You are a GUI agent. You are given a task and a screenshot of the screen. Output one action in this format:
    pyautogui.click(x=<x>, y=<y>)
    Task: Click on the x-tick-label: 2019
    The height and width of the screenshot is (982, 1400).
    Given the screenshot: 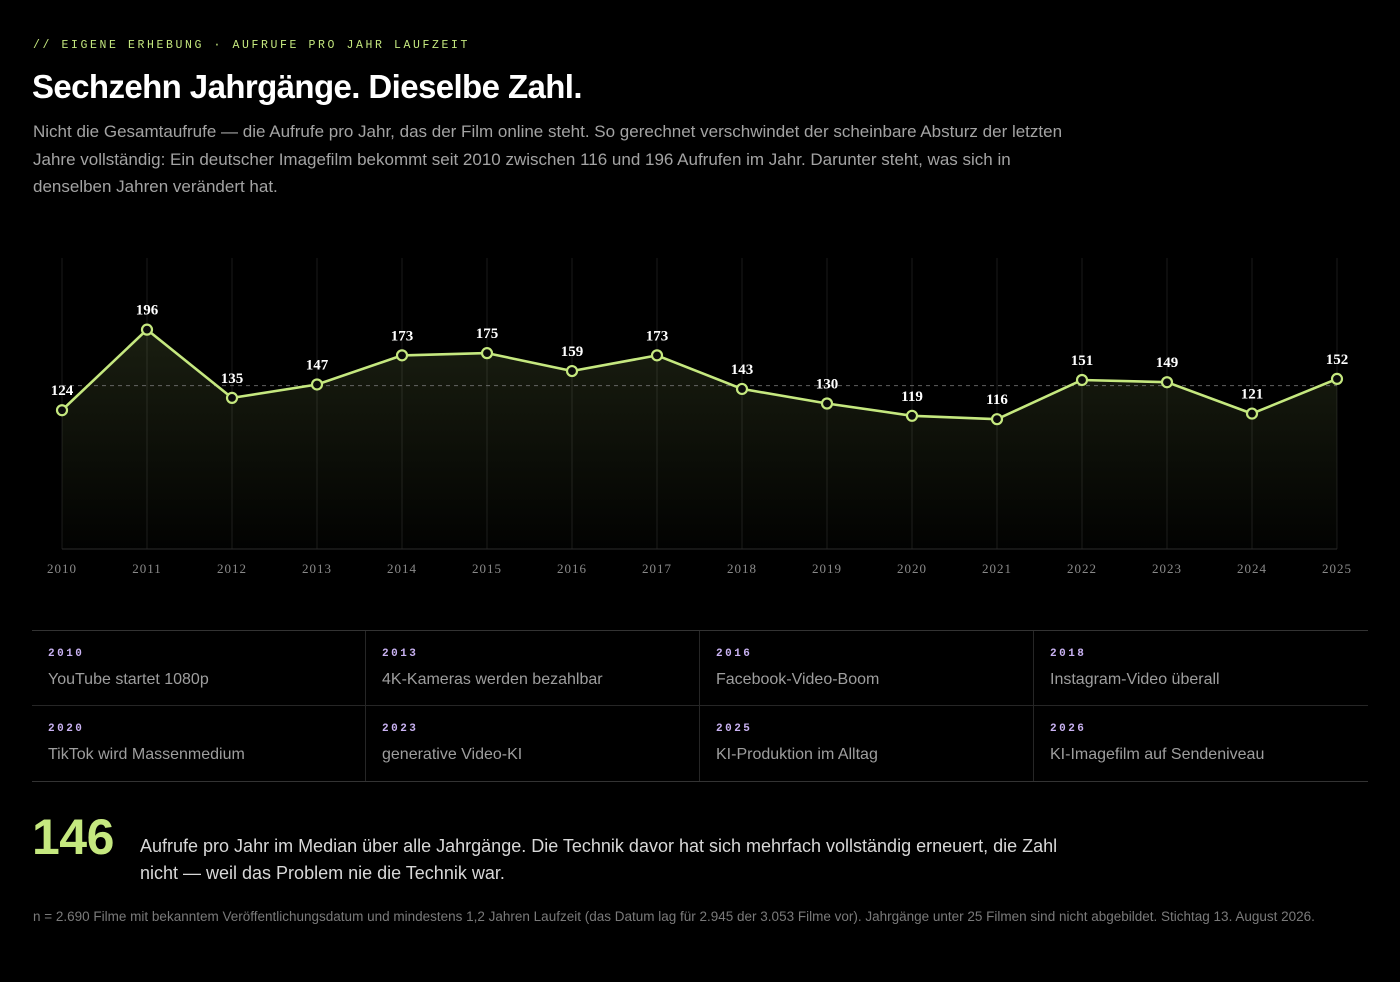 What is the action you would take?
    pyautogui.click(x=827, y=568)
    